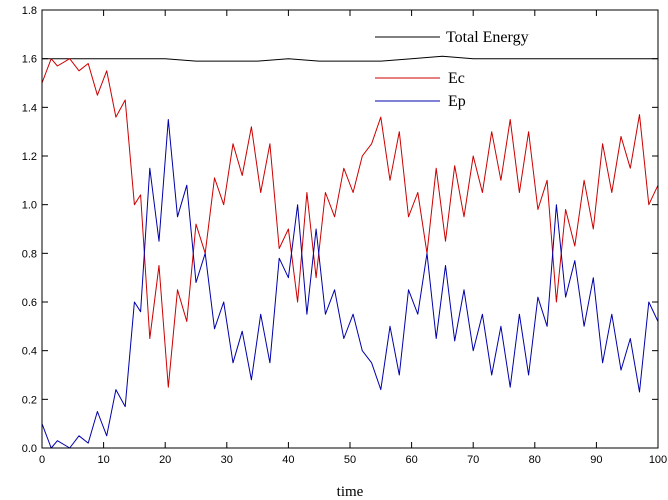 The image size is (668, 500). What do you see at coordinates (165, 460) in the screenshot?
I see `x-tick-label: 20` at bounding box center [165, 460].